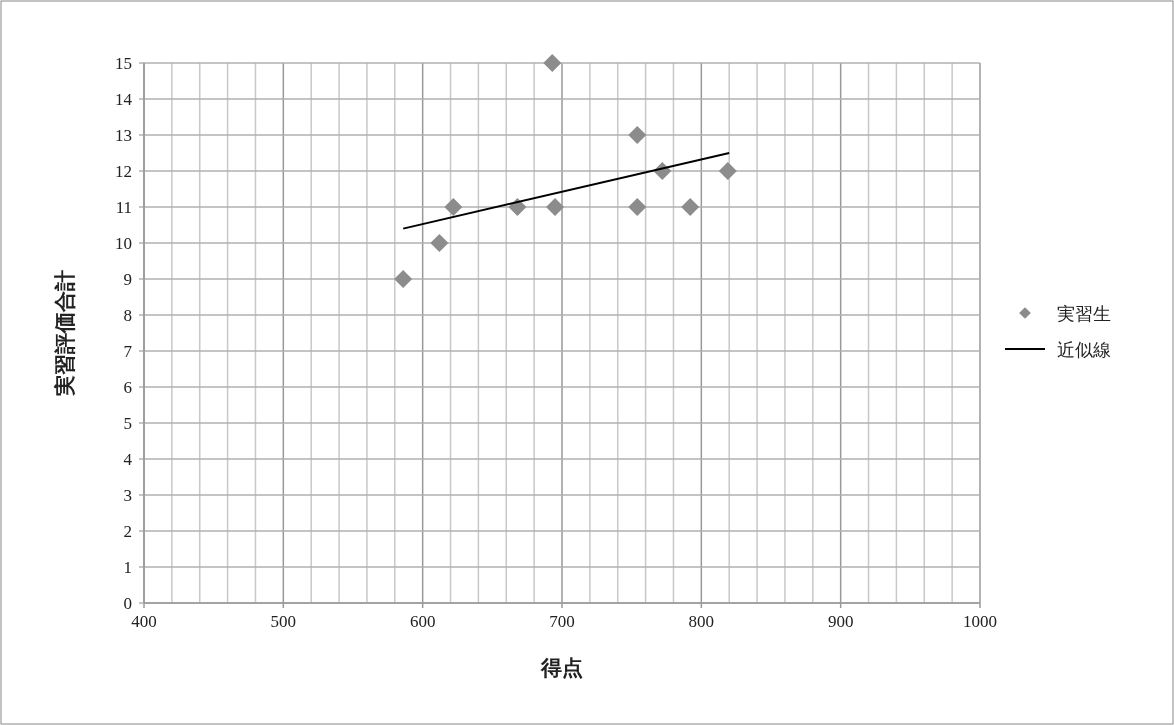 The width and height of the screenshot is (1174, 725). I want to click on y-tick-label: 7, so click(128, 351).